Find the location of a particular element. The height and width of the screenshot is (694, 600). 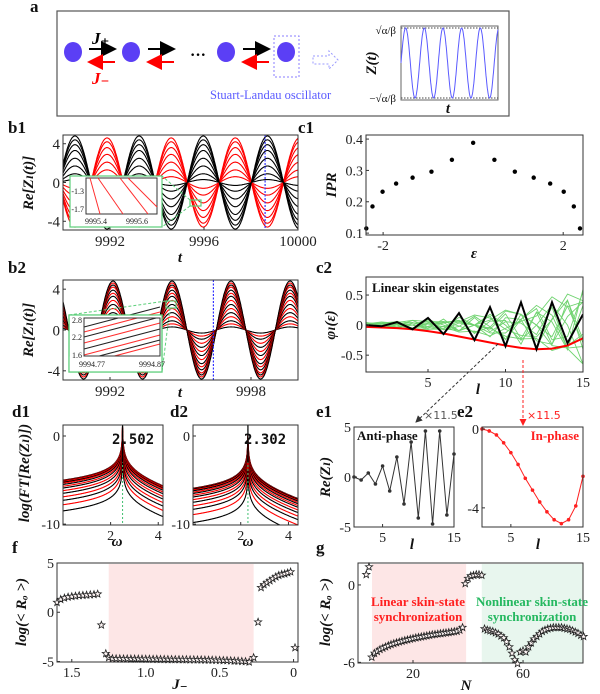

e2-axes-frame is located at coordinates (532, 477).